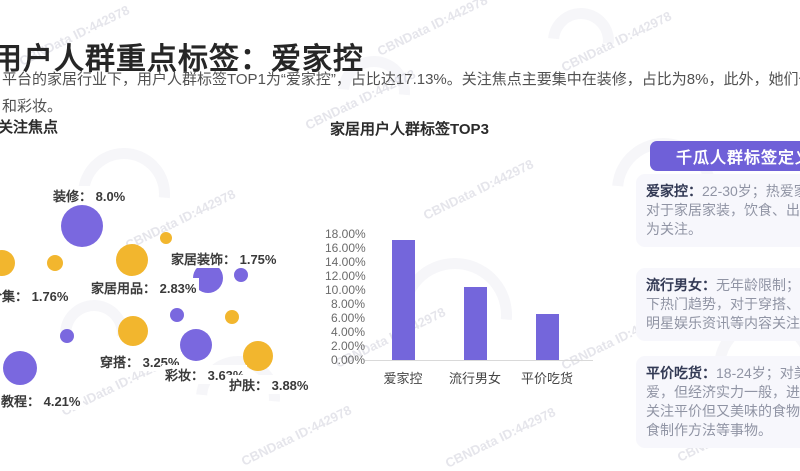 This screenshot has width=800, height=471. I want to click on bubble-穿搭, so click(133, 331).